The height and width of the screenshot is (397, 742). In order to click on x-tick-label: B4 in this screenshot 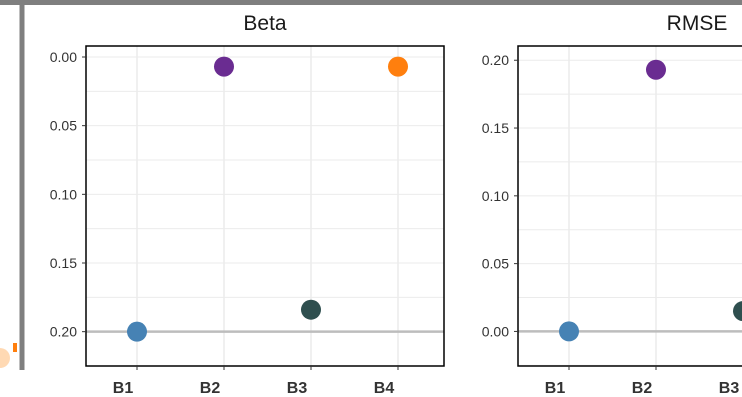, I will do `click(384, 388)`.